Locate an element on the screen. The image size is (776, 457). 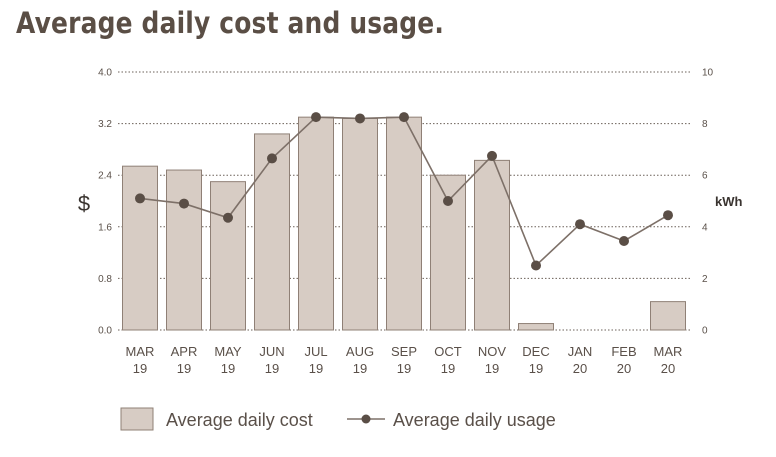
right-tick-label: 4 is located at coordinates (705, 227).